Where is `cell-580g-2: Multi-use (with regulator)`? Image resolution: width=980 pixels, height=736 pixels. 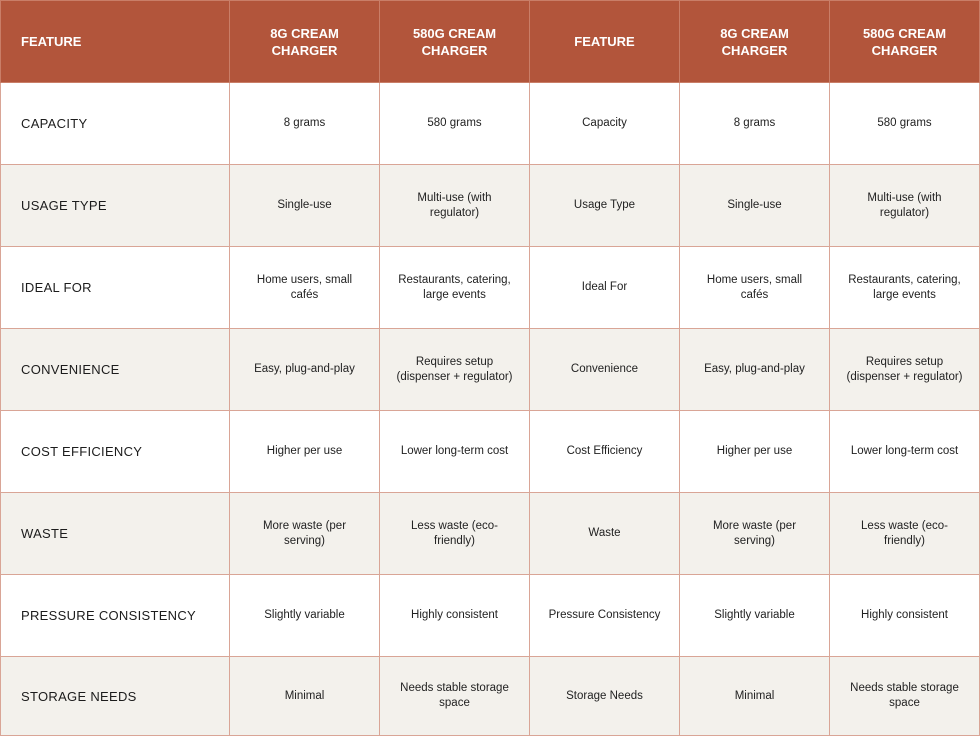
cell-580g-2: Multi-use (with regulator) is located at coordinates (904, 205).